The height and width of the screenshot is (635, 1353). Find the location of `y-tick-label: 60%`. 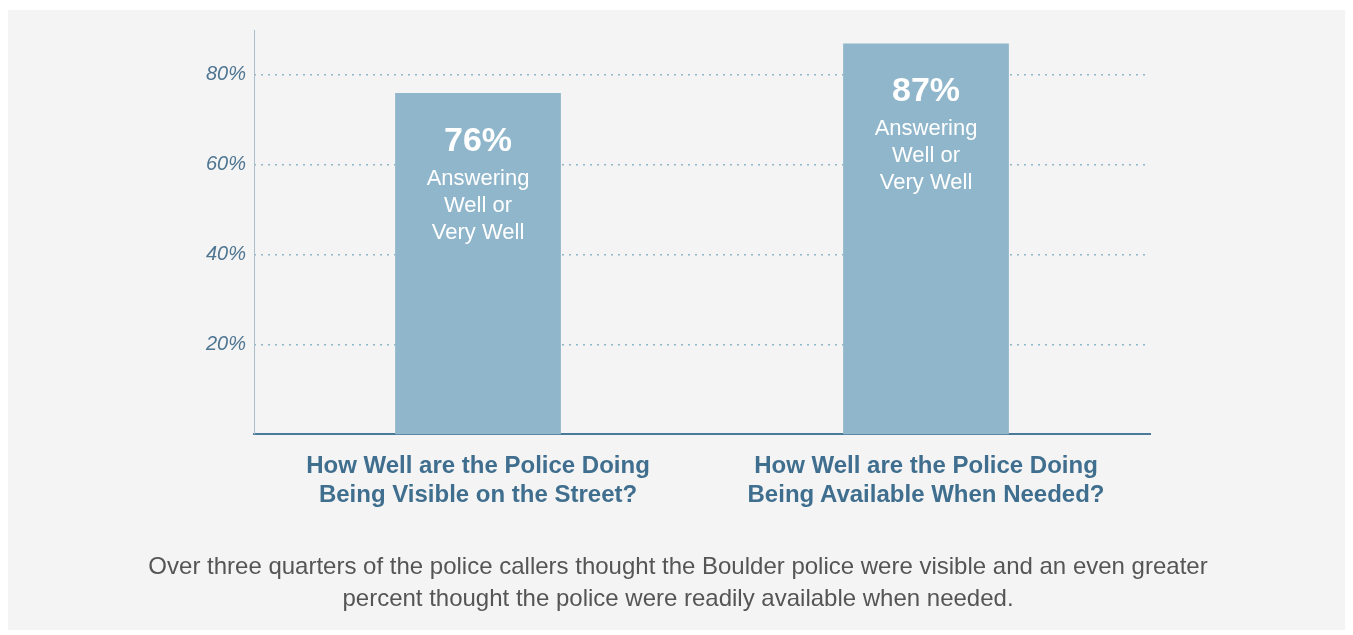

y-tick-label: 60% is located at coordinates (226, 163).